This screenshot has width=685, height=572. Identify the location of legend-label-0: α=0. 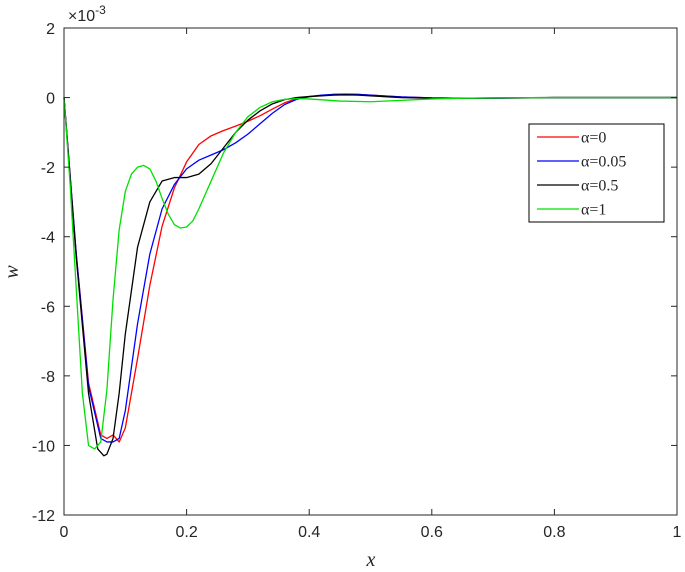
(593, 138).